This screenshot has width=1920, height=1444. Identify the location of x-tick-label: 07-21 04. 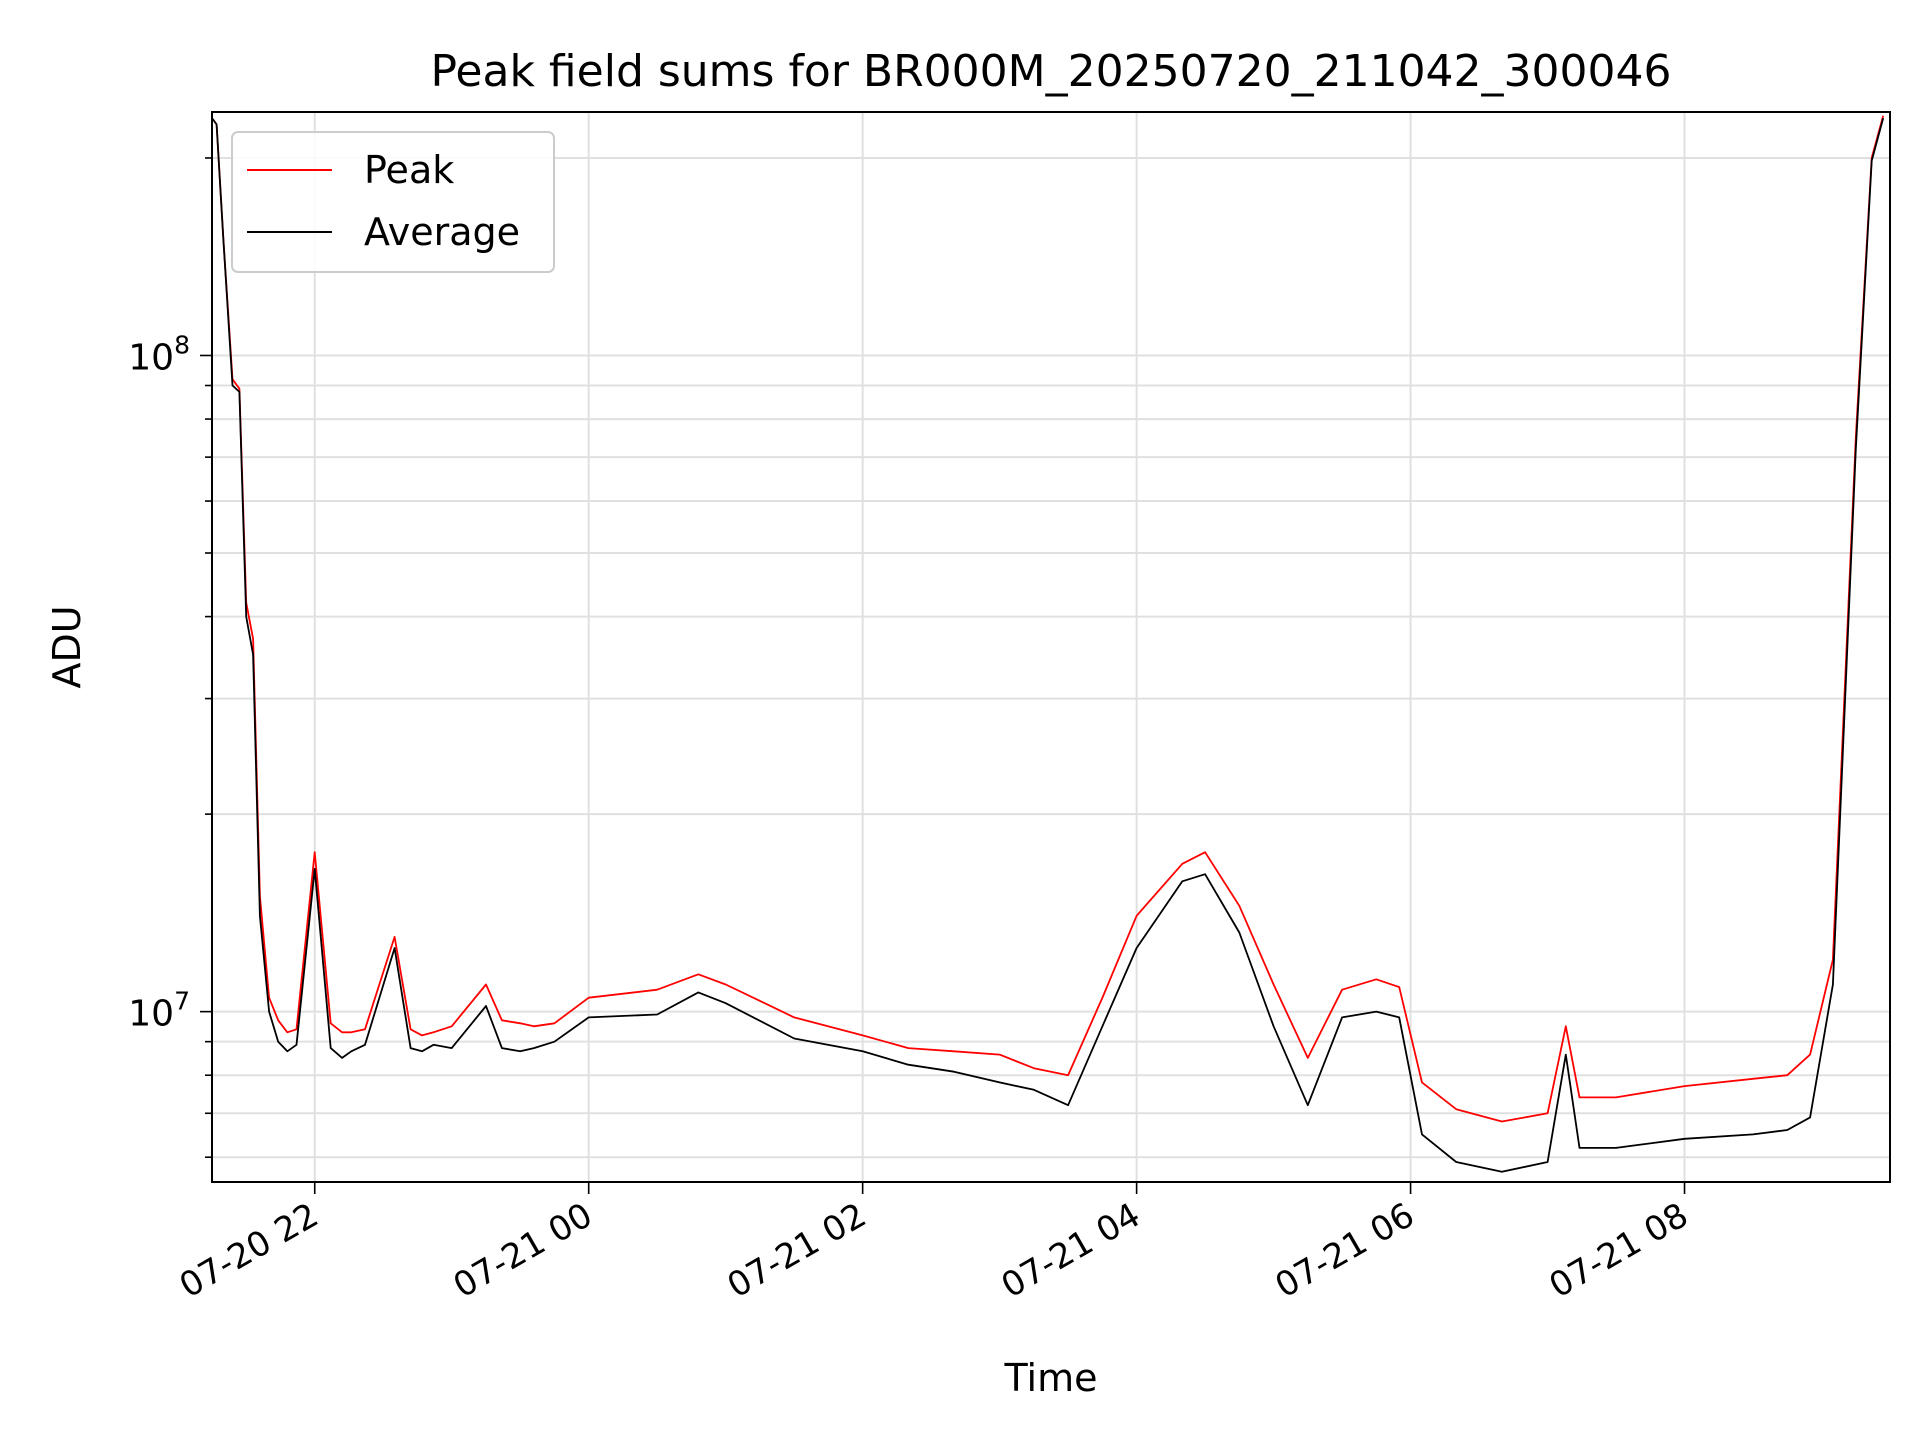
(1071, 1250).